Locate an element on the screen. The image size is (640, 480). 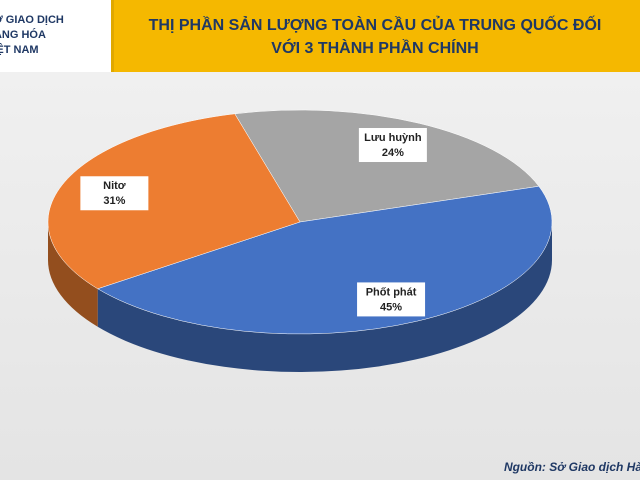
source: Nguồn: Sở Giao dịch Hà is located at coordinates (571, 467).